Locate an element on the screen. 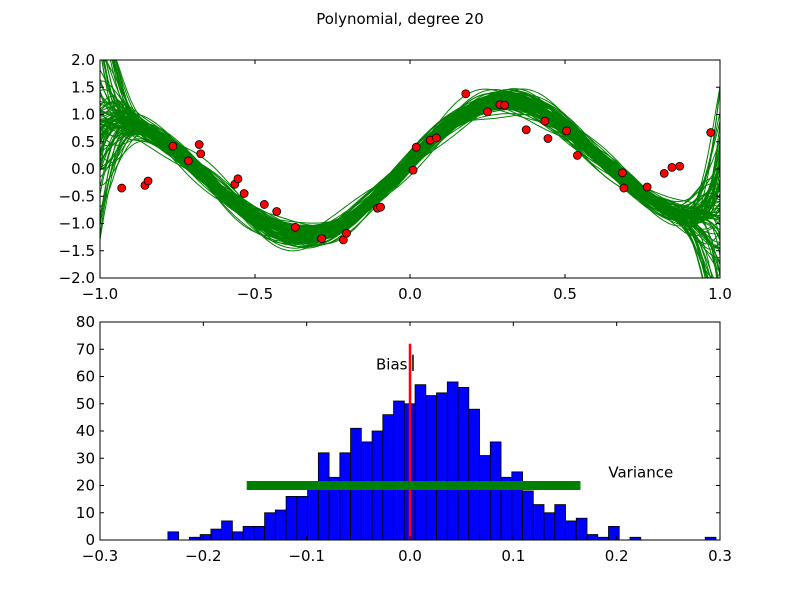 The image size is (800, 600). bottom-xtick-label: −0.2 is located at coordinates (203, 556).